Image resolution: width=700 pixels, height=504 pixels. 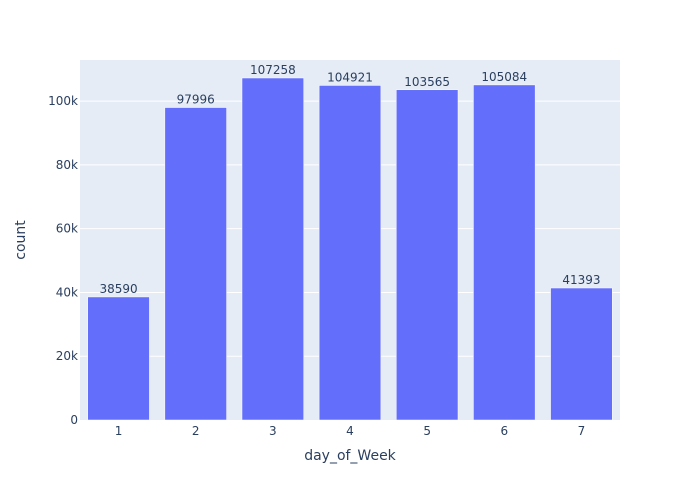 What do you see at coordinates (273, 70) in the screenshot?
I see `bar-value-label: 107258` at bounding box center [273, 70].